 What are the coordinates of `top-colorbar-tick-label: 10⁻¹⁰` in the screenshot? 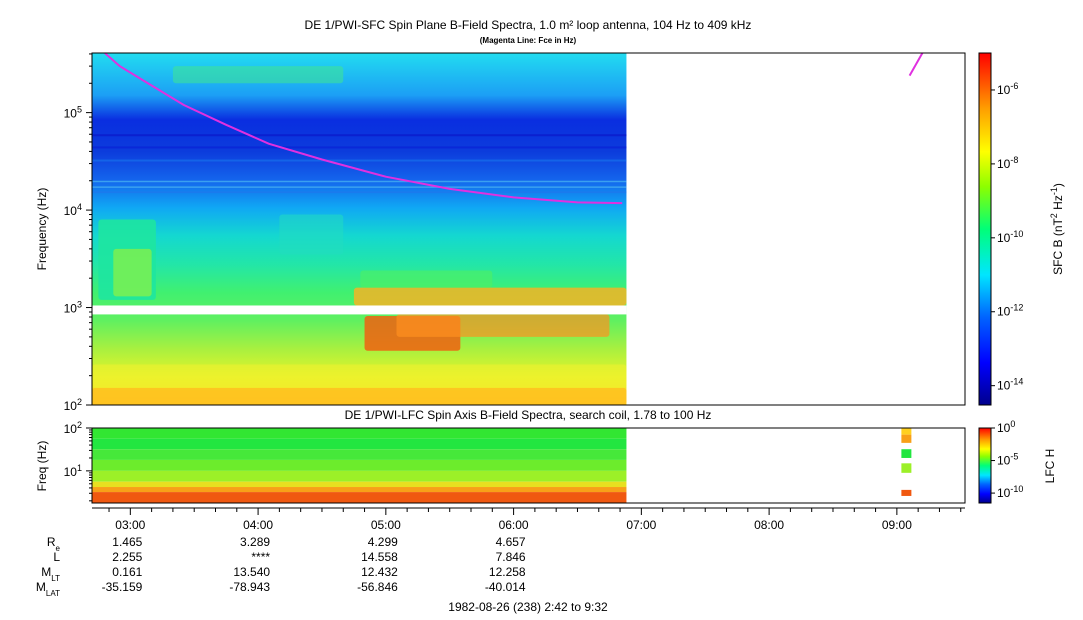 It's located at (1010, 237).